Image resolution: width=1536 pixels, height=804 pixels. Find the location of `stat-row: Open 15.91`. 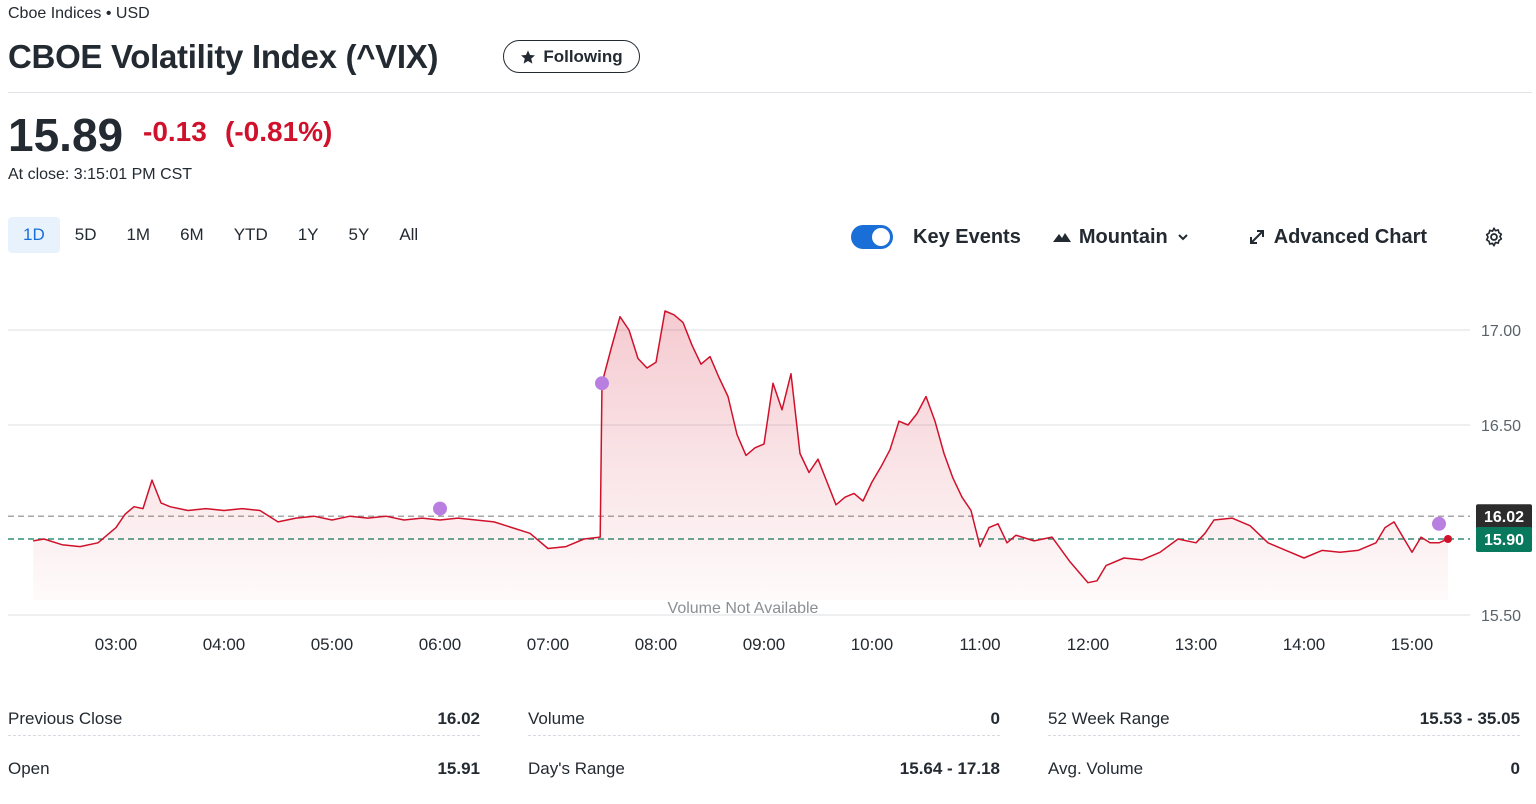

stat-row: Open 15.91 is located at coordinates (244, 780).